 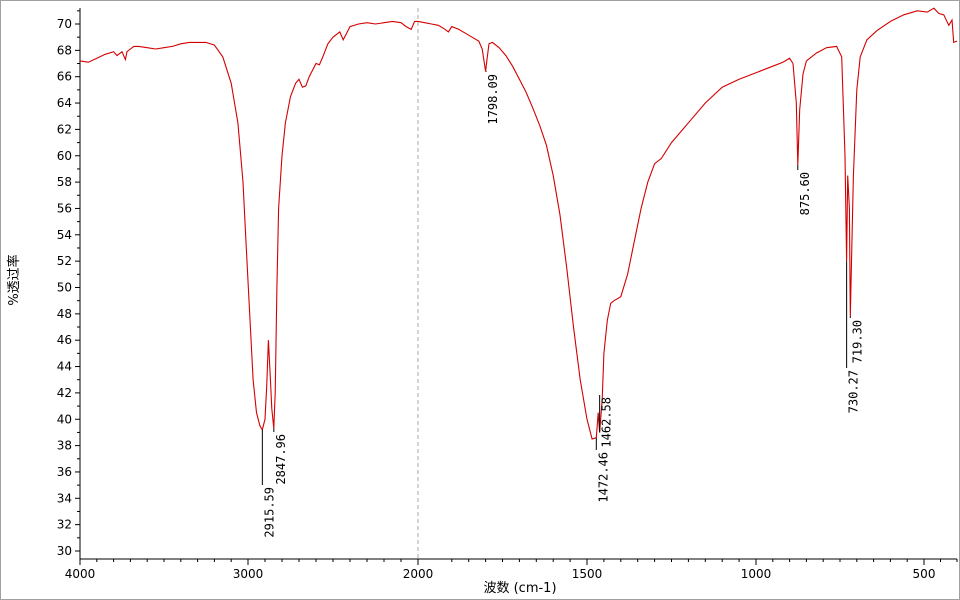 What do you see at coordinates (64, 50) in the screenshot?
I see `y-tick-label: 68` at bounding box center [64, 50].